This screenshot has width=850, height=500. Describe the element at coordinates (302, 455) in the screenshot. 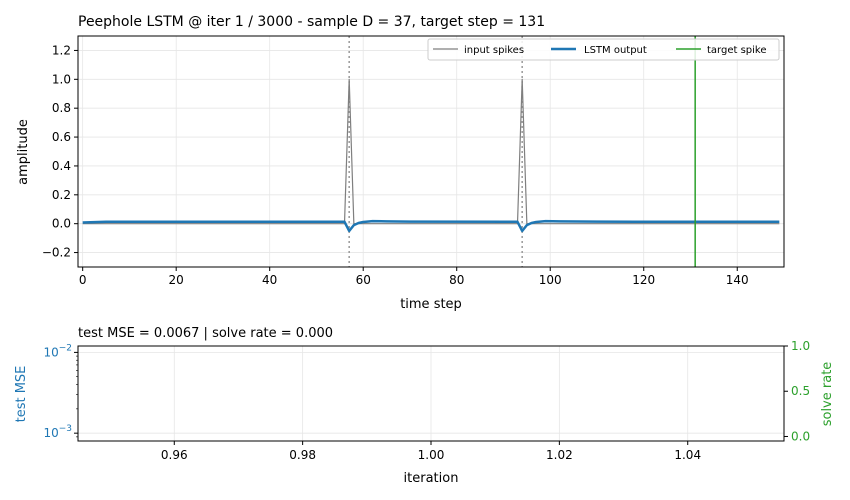

I see `bottom-x-tick-label: 0.98` at that location.